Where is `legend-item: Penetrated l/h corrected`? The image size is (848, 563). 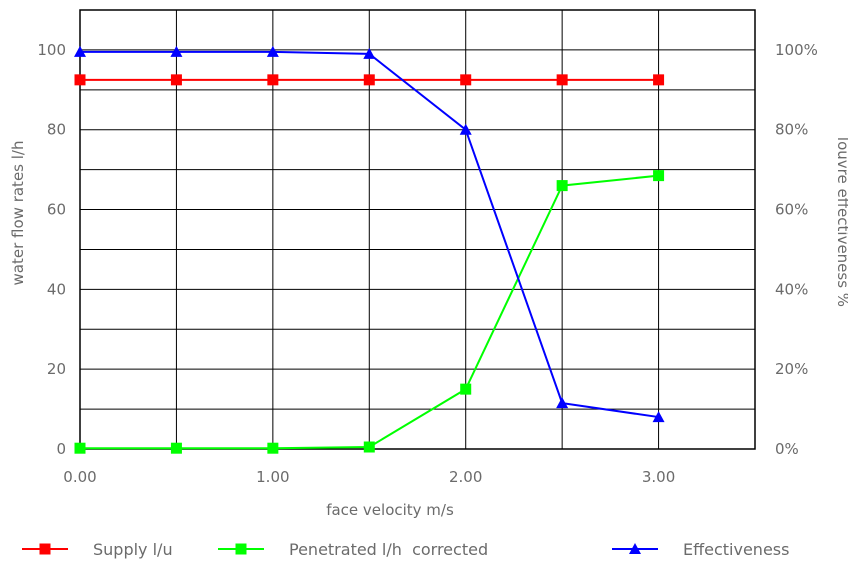 legend-item: Penetrated l/h corrected is located at coordinates (353, 549).